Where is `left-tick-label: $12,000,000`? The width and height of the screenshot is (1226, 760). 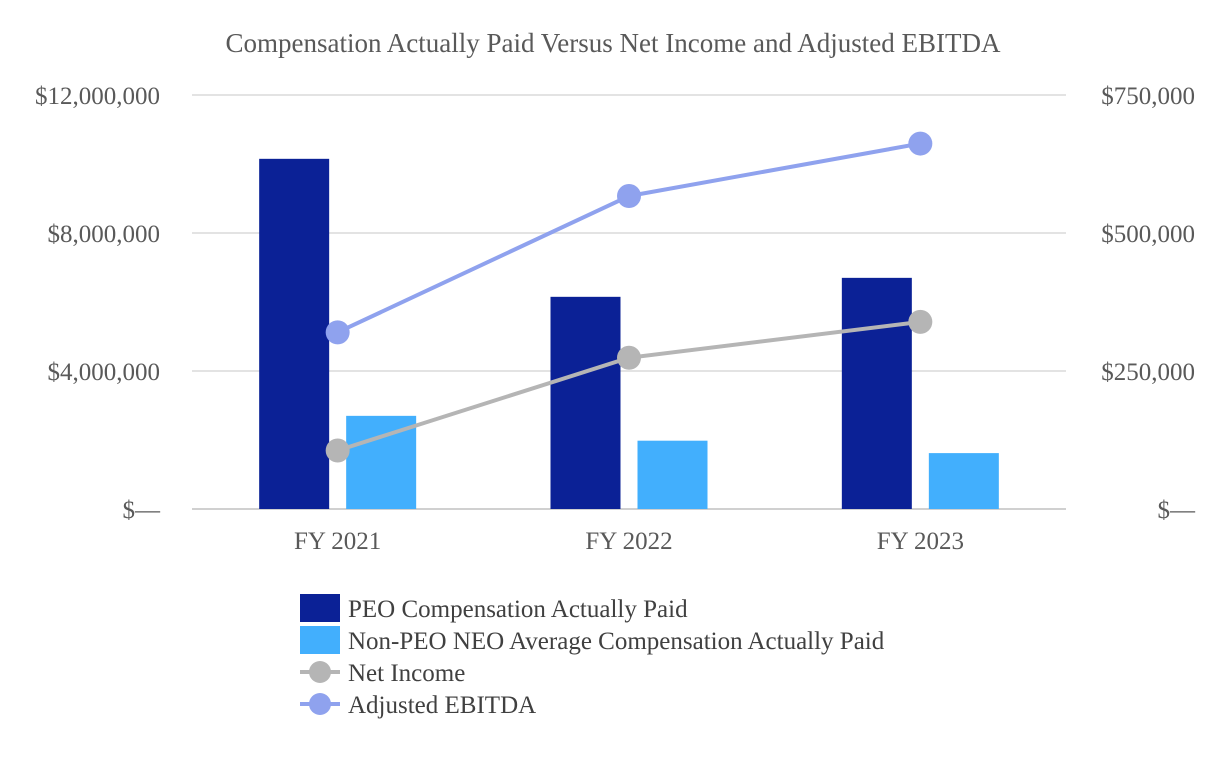 left-tick-label: $12,000,000 is located at coordinates (97, 96).